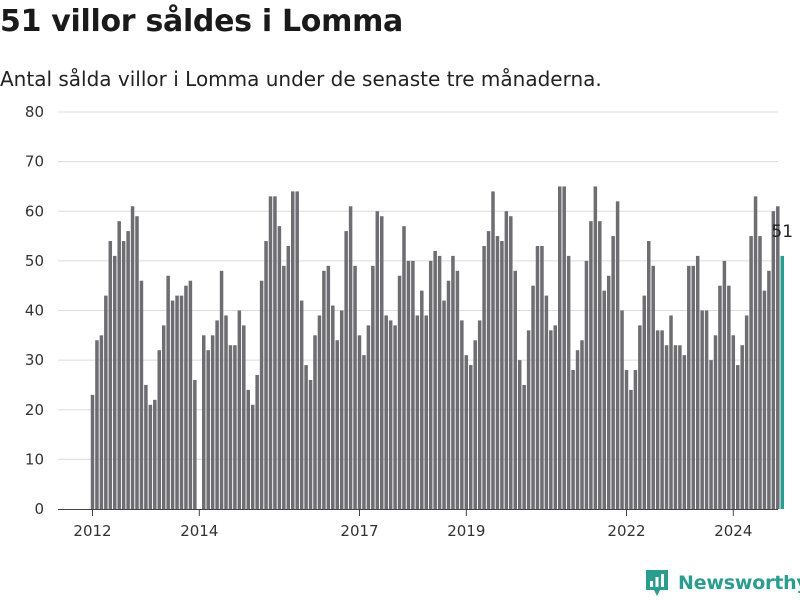 This screenshot has width=800, height=600. I want to click on x-tick-label: 2024, so click(733, 531).